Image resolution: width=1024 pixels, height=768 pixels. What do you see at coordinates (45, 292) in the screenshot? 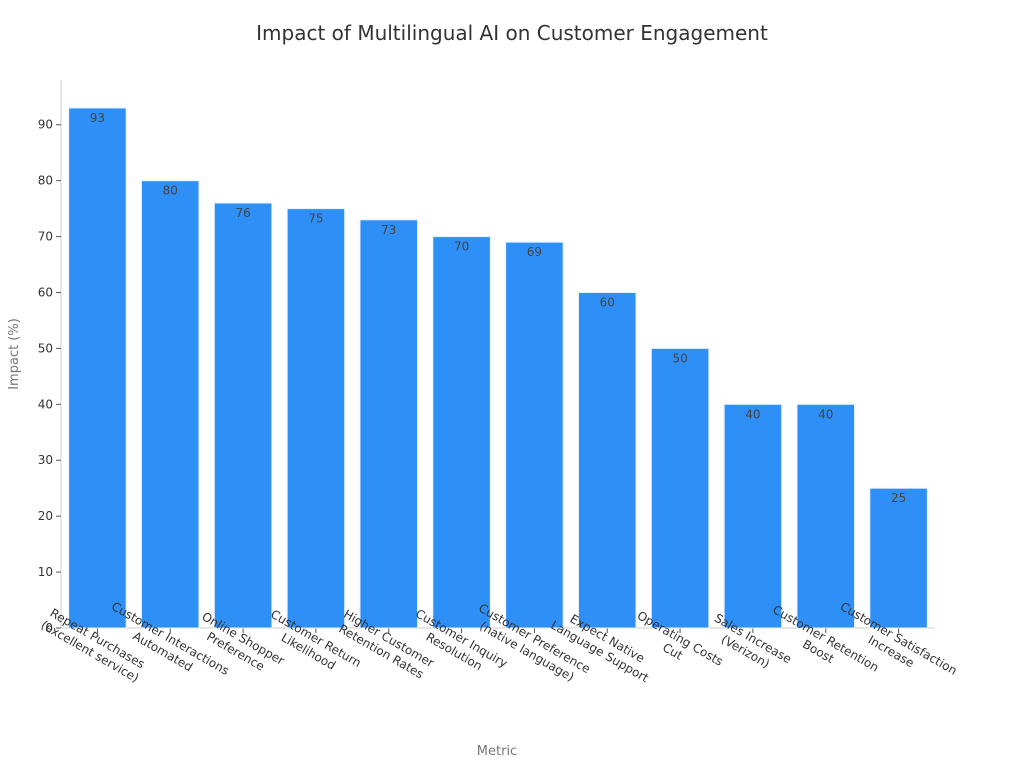
I see `y-tick-label: 60` at bounding box center [45, 292].